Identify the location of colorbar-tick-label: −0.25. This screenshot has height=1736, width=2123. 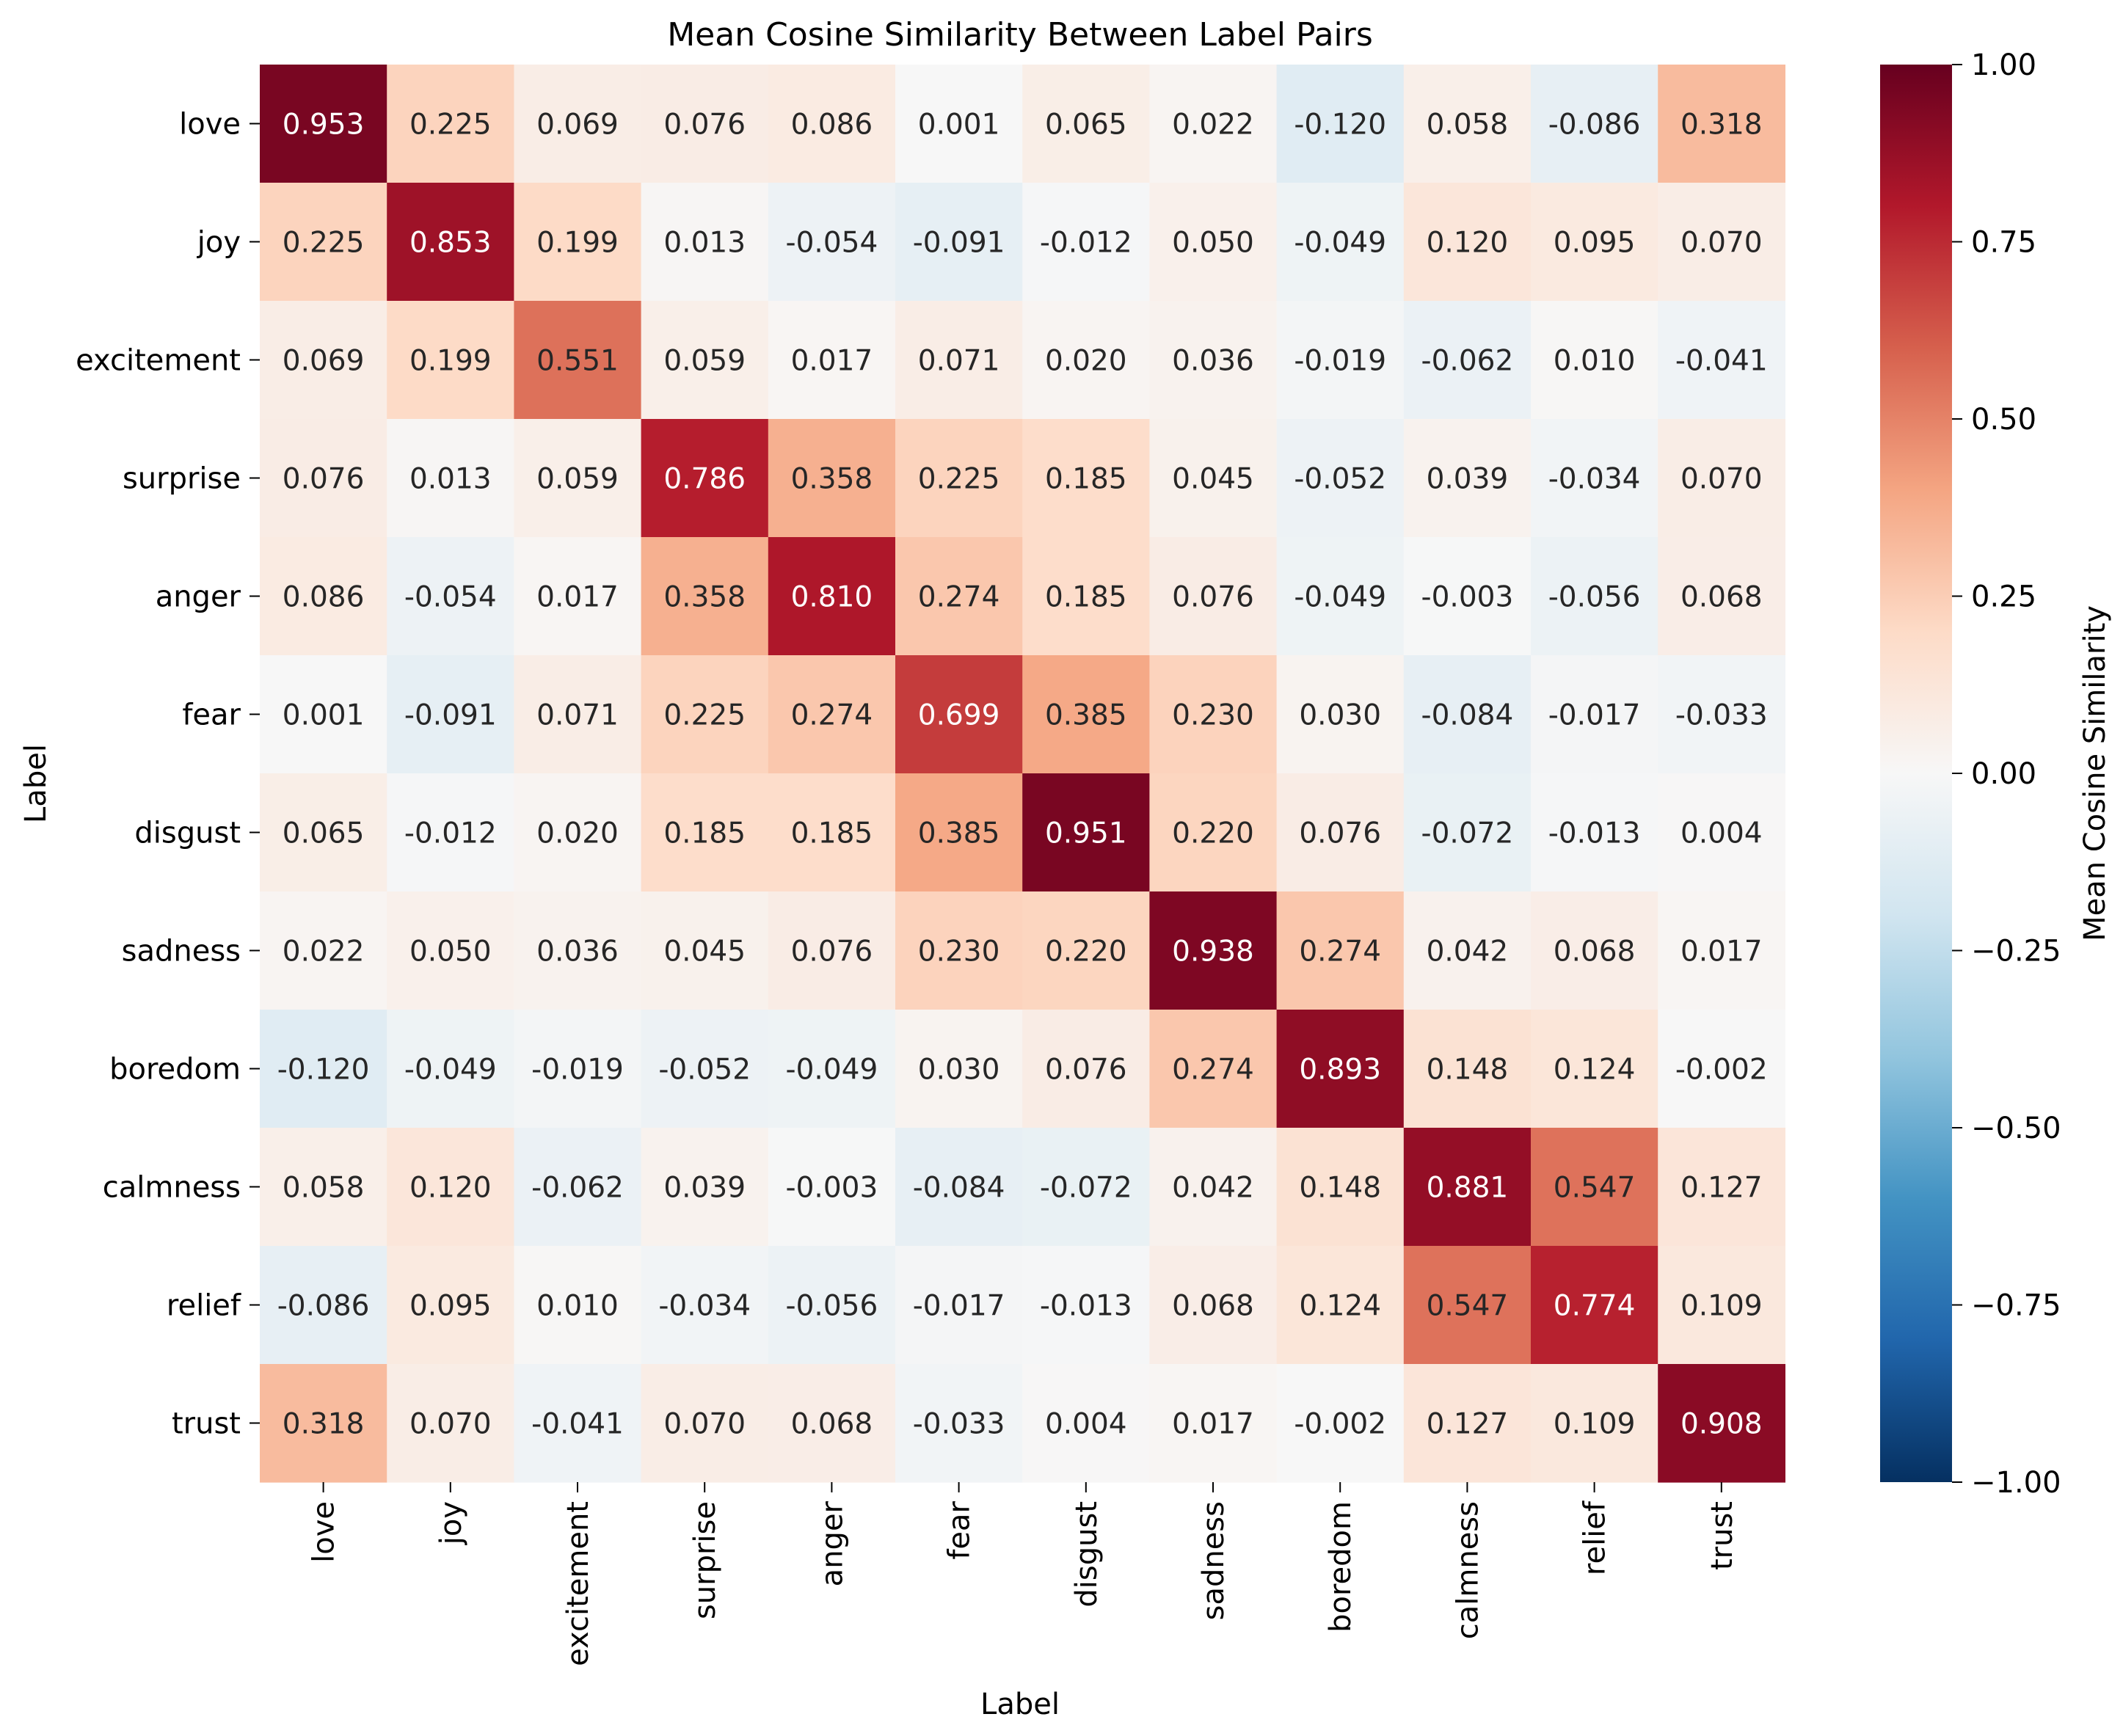
(2016, 952).